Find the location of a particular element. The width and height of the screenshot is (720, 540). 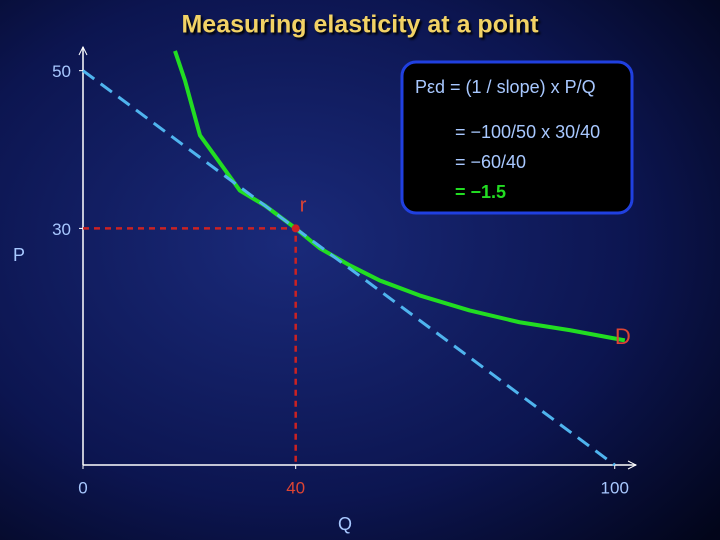

x-axis-label: Q is located at coordinates (345, 524).